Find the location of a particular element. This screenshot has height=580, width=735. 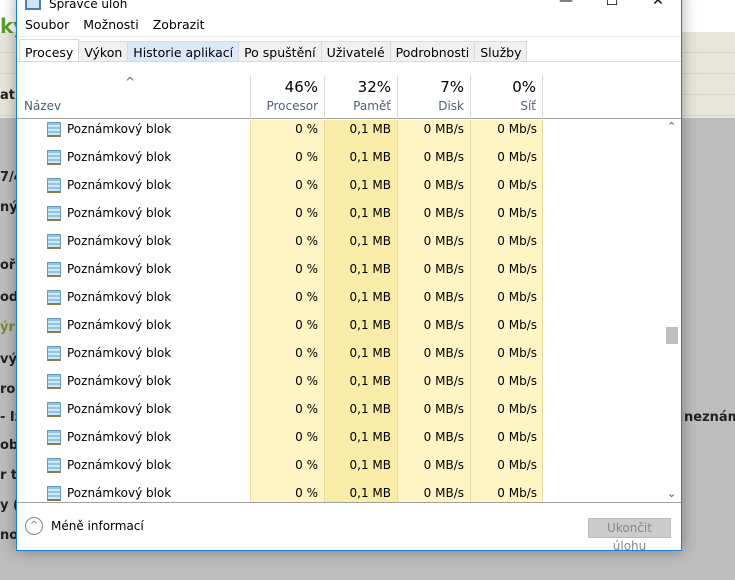

background-text-fragment: ati is located at coordinates (10, 95).